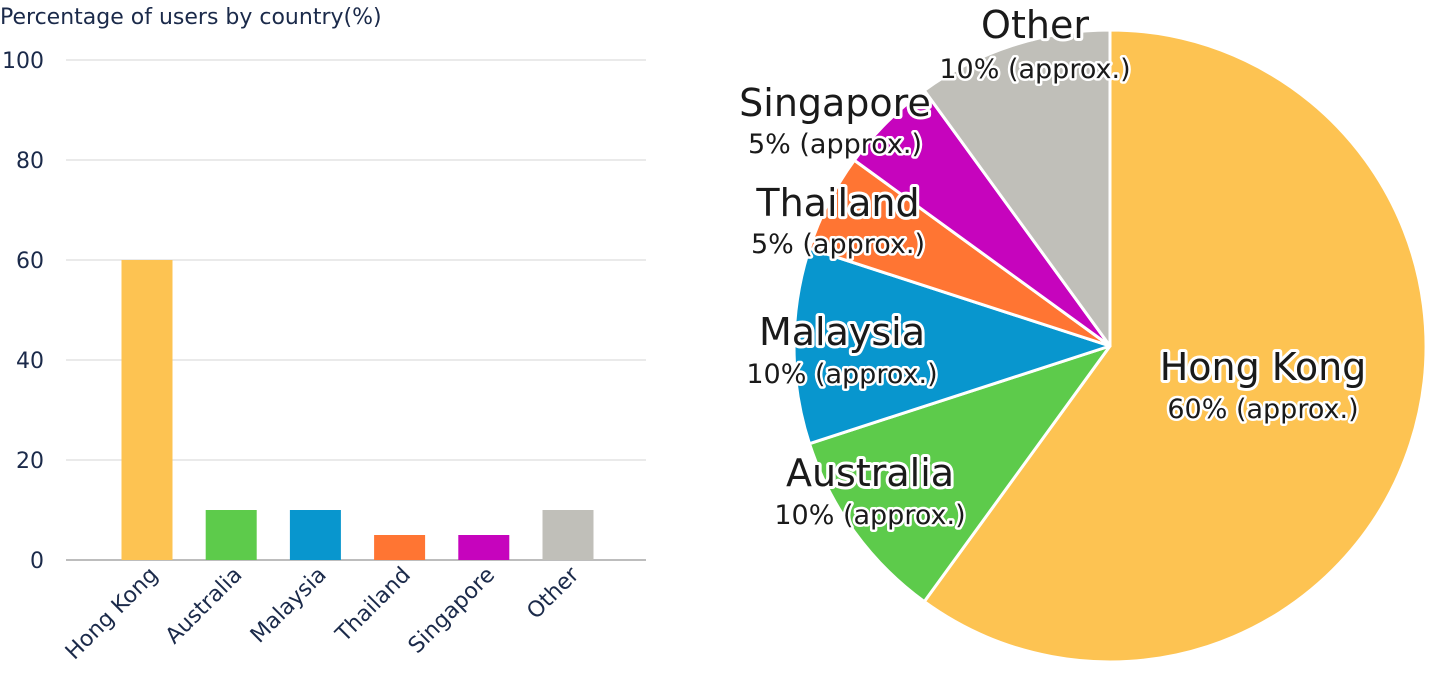 Image resolution: width=1430 pixels, height=682 pixels. Describe the element at coordinates (112, 614) in the screenshot. I see `x-tick-label: Hong Kong` at that location.